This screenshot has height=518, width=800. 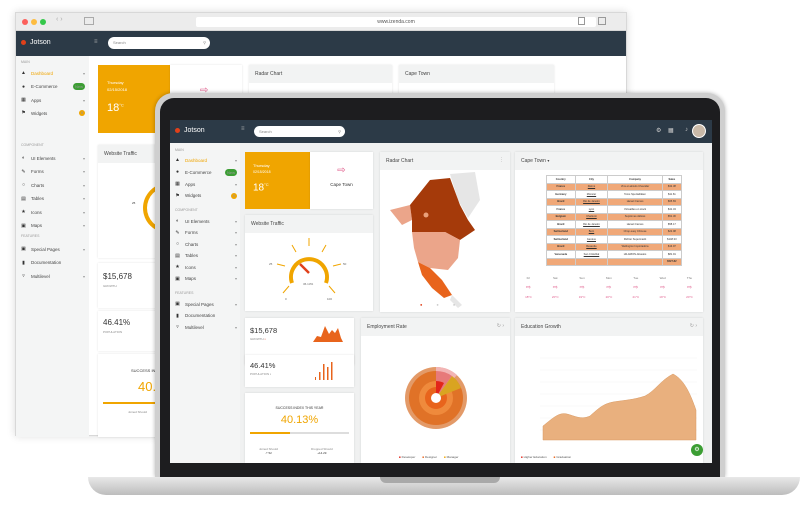 I want to click on table-cell: Münster, so click(x=591, y=194).